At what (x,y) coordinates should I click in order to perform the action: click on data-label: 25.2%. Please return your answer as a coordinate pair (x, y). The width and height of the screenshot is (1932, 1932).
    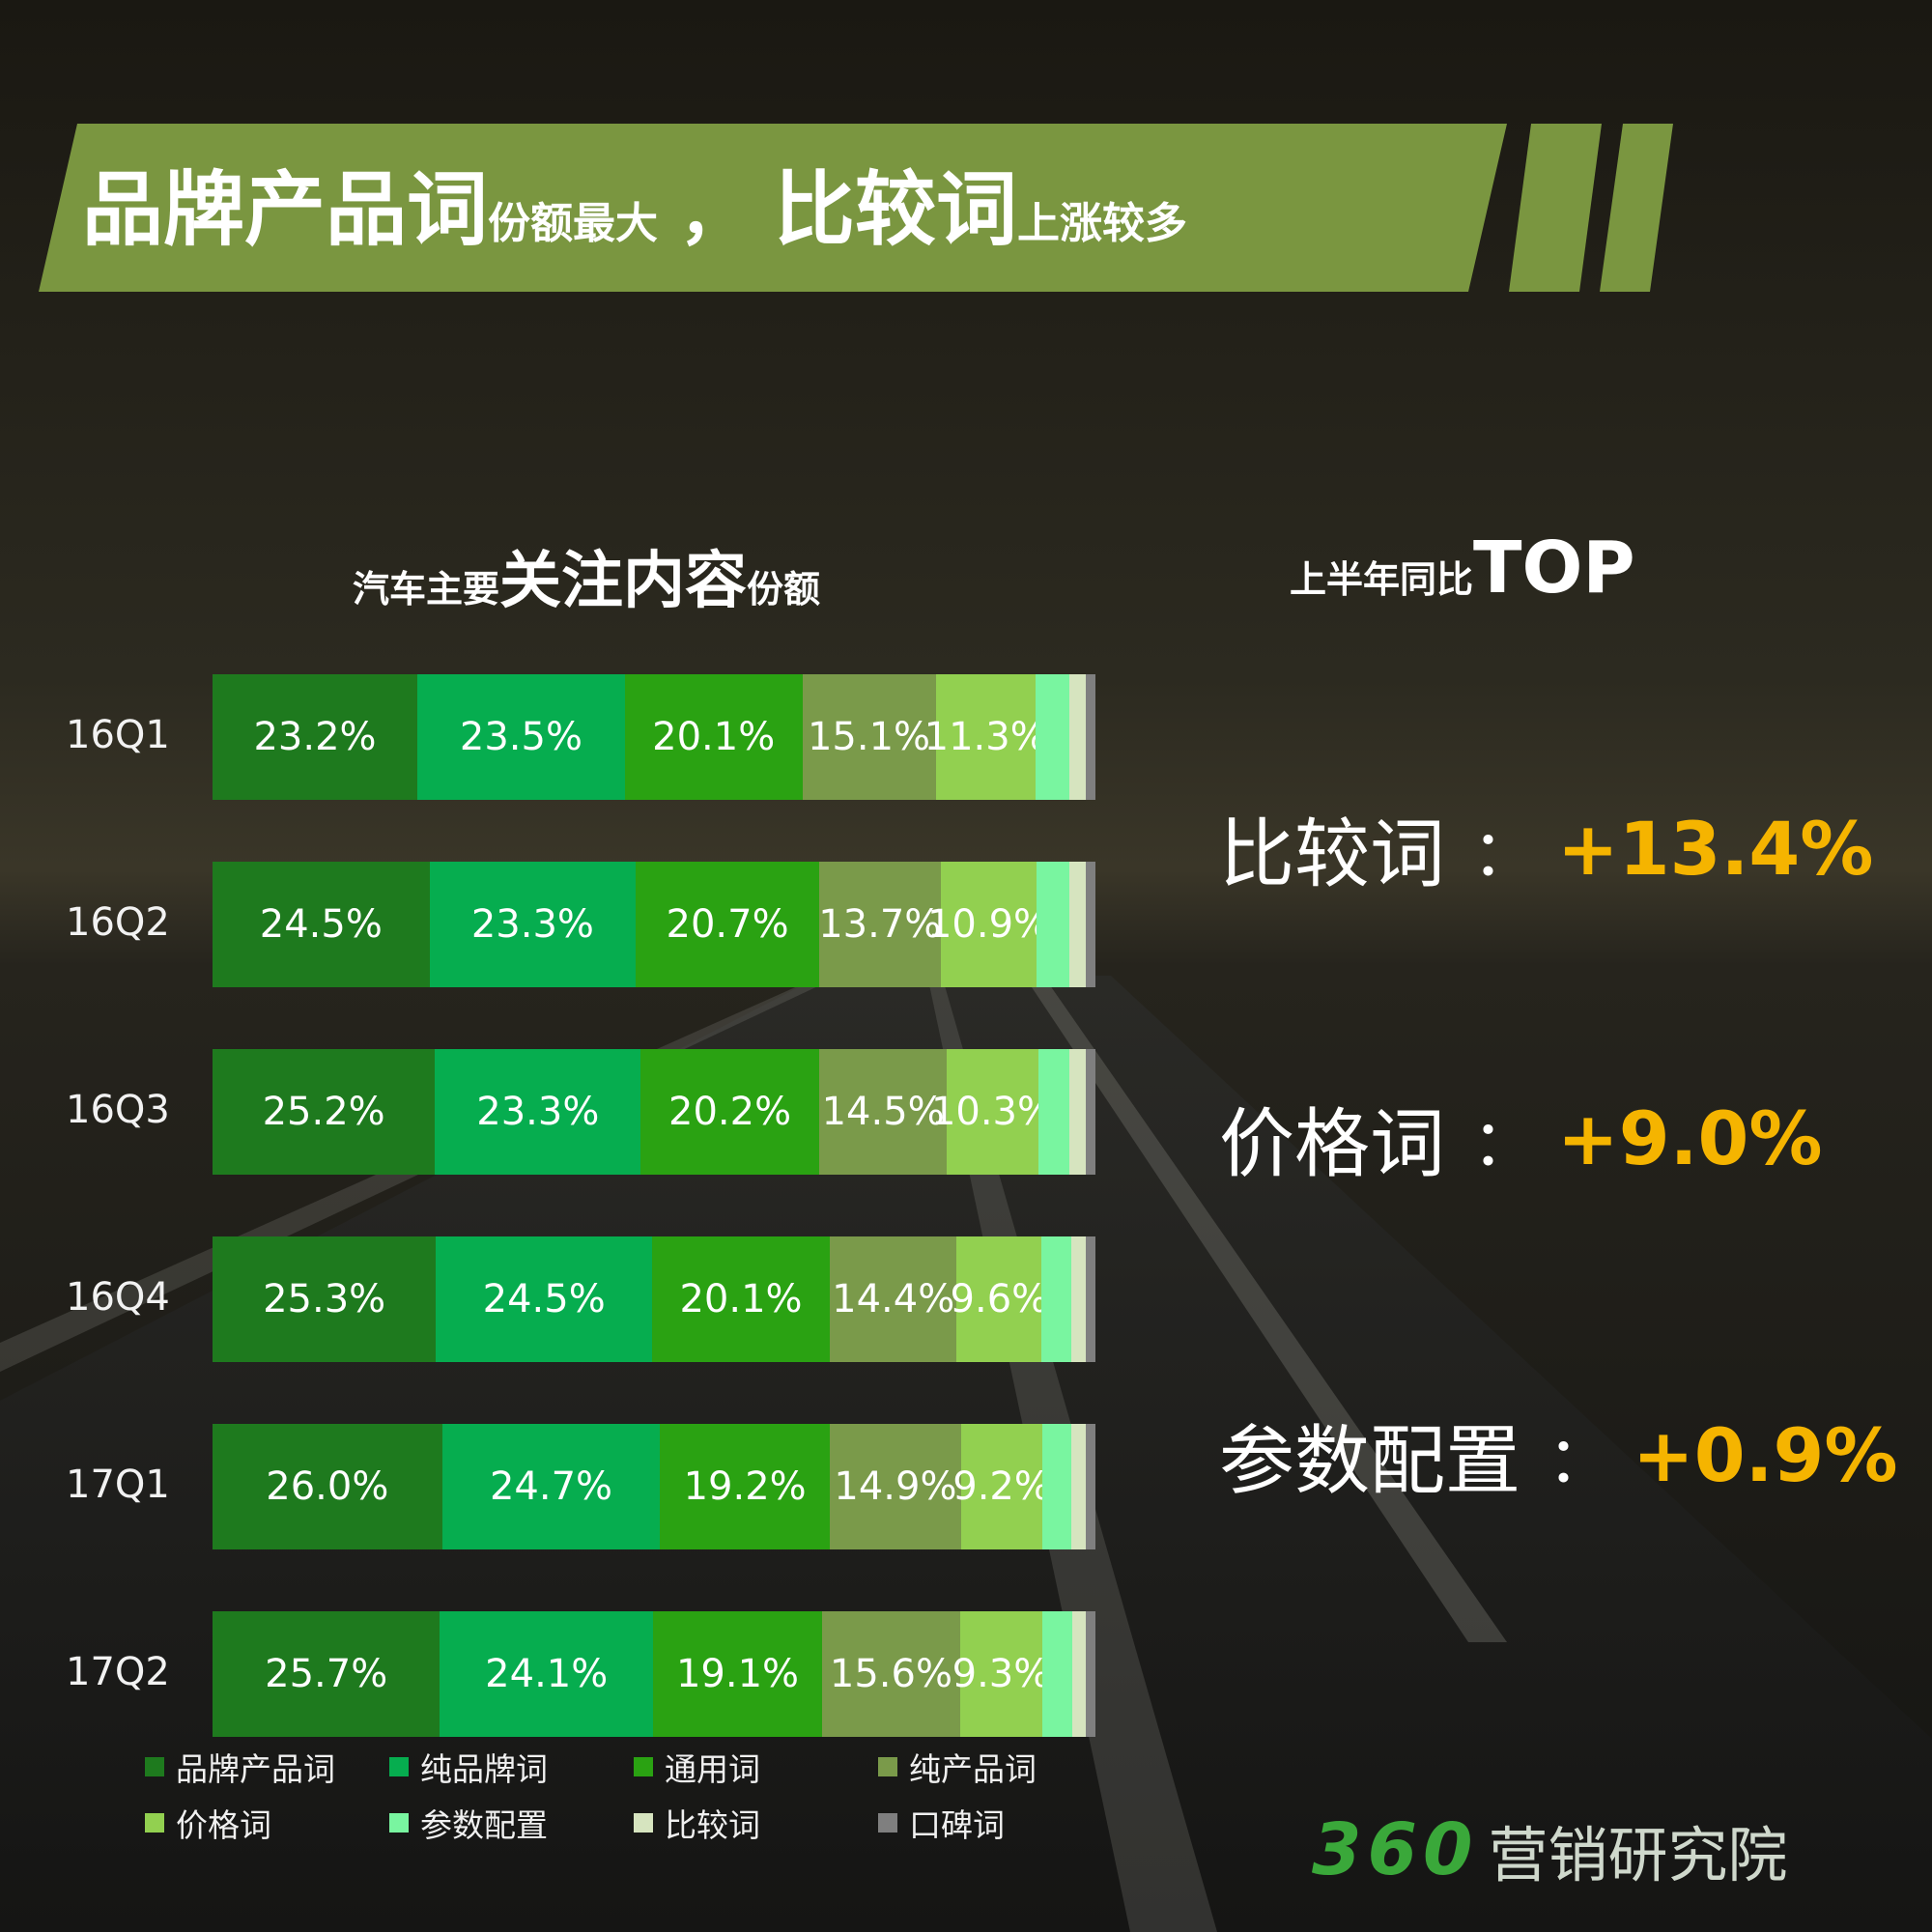
    Looking at the image, I should click on (323, 1112).